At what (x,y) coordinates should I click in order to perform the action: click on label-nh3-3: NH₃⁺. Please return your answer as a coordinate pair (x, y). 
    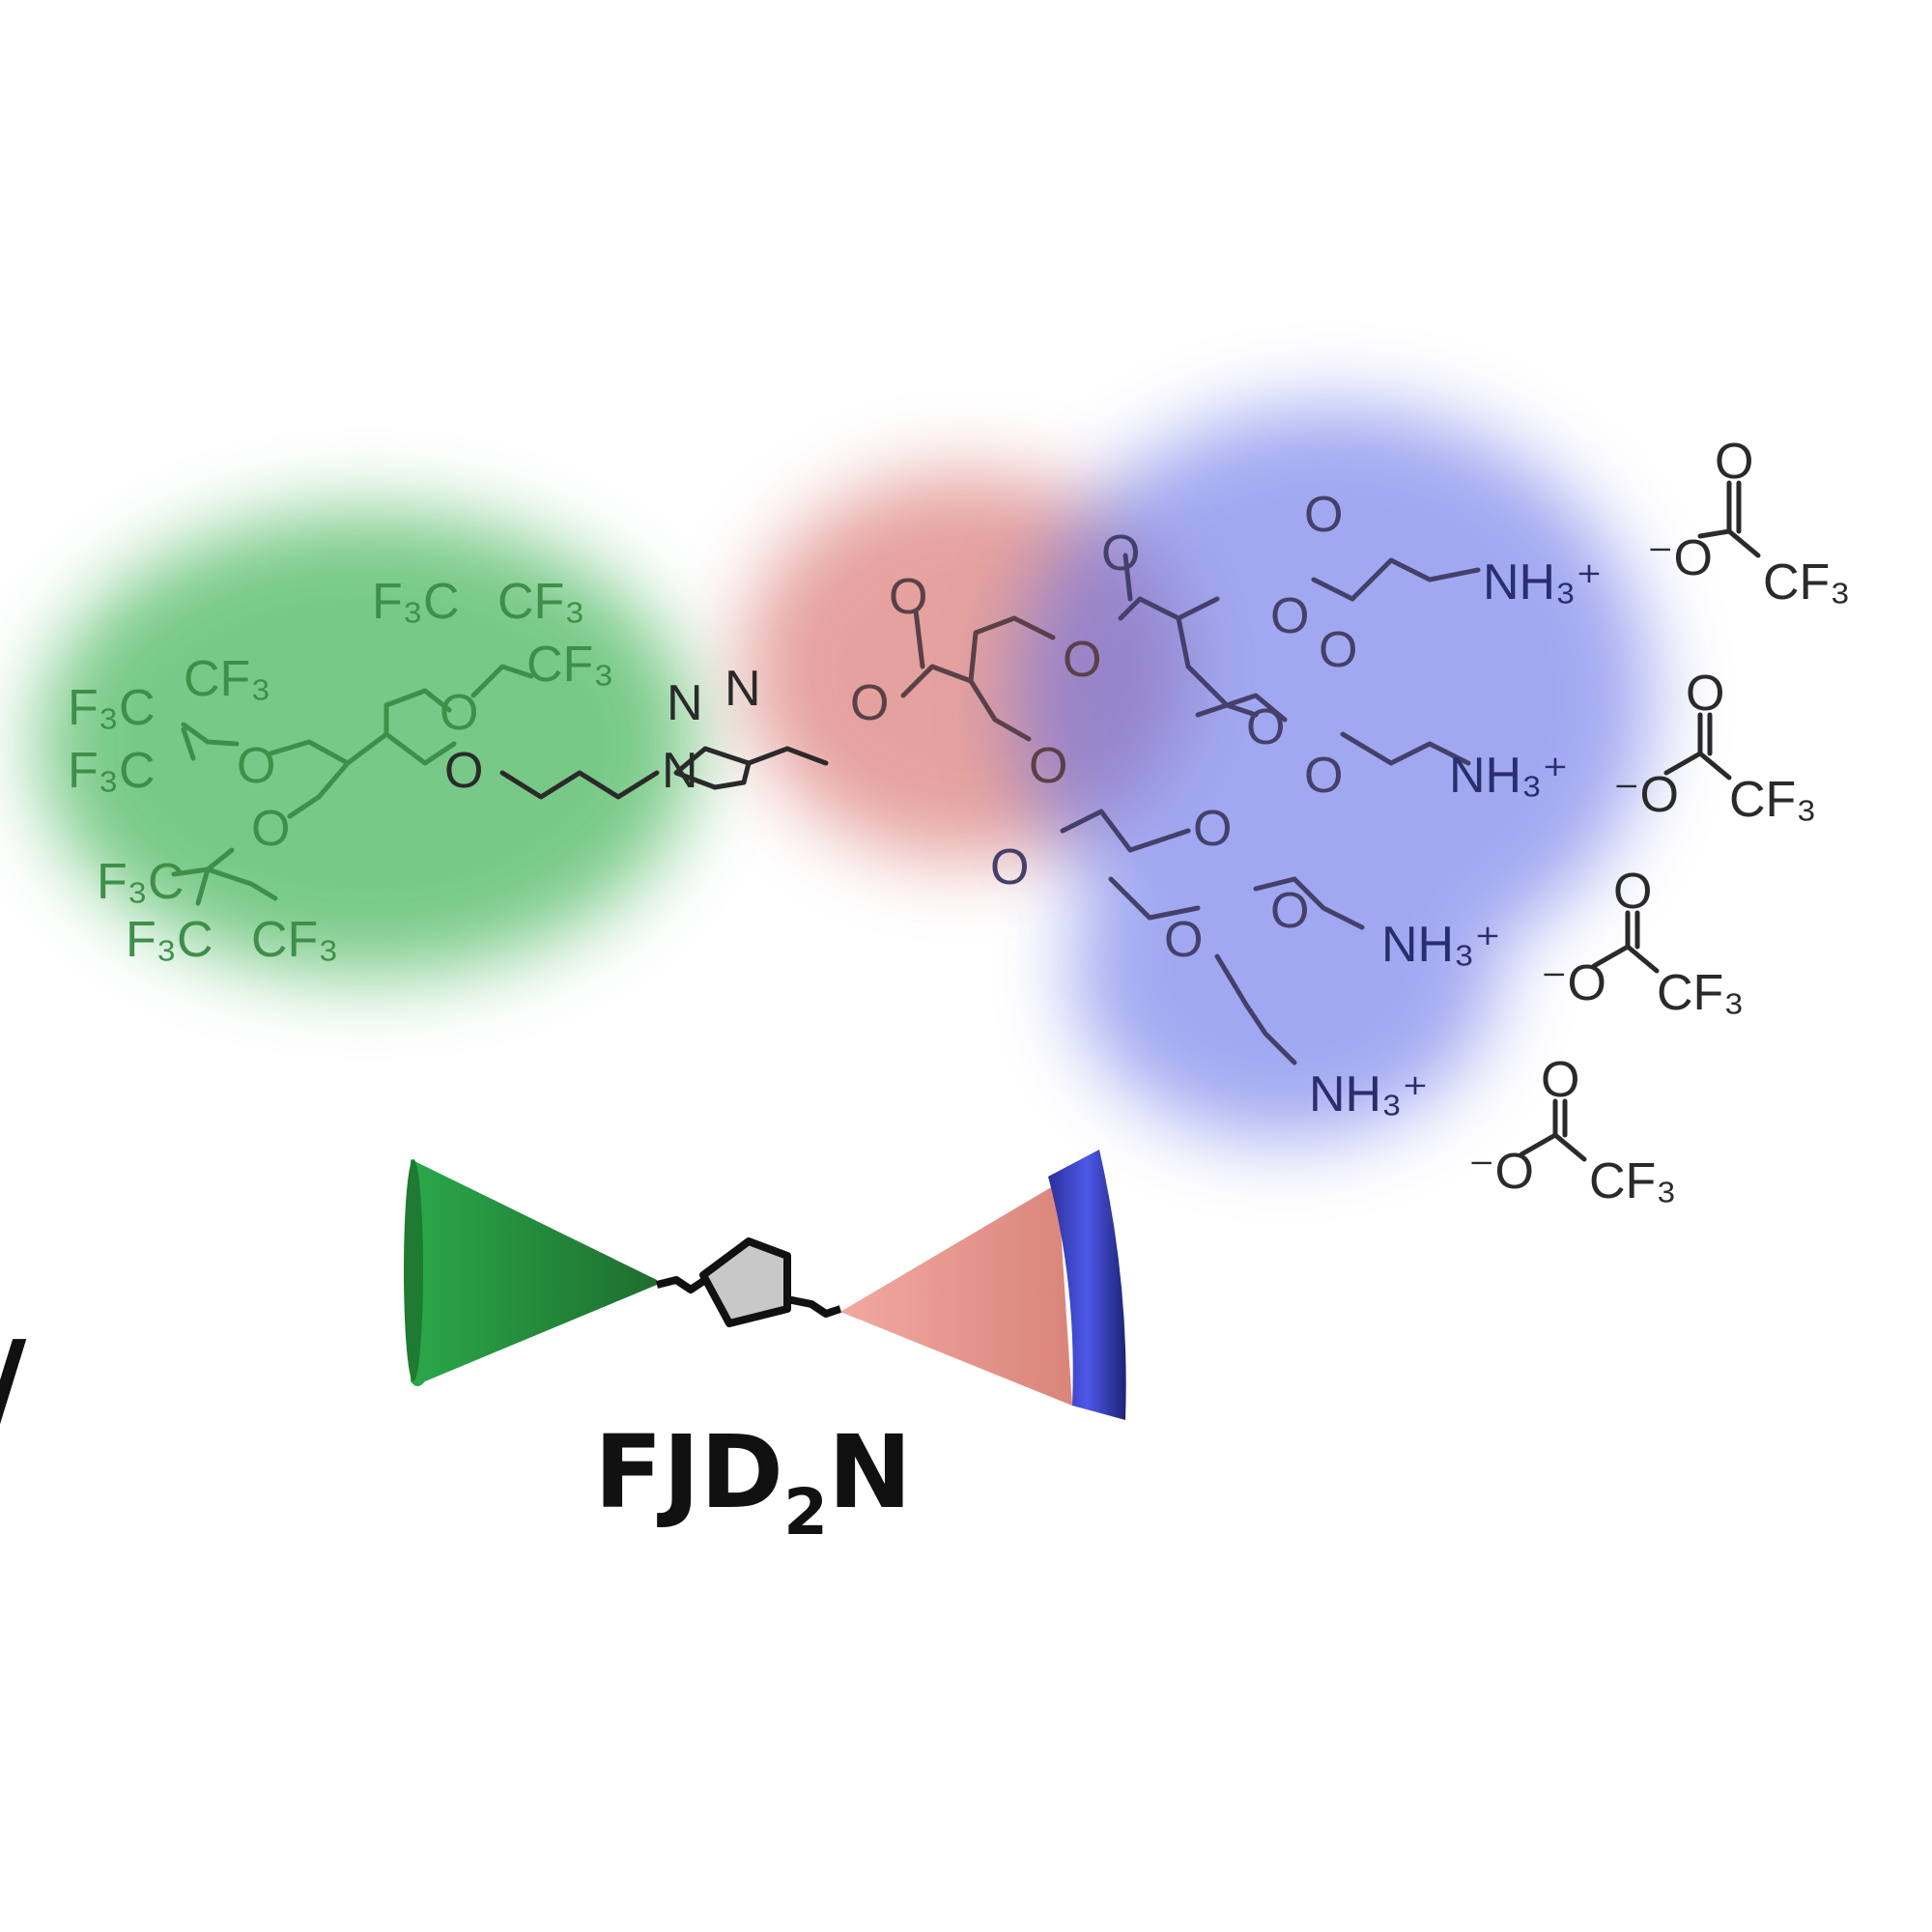
    Looking at the image, I should click on (1441, 945).